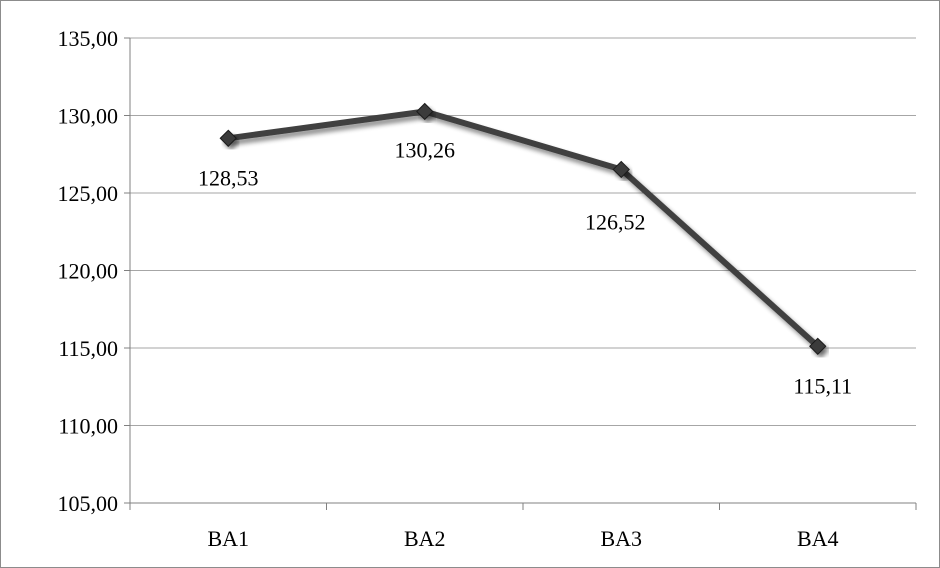 The image size is (940, 568). I want to click on data-label: 126,52, so click(615, 221).